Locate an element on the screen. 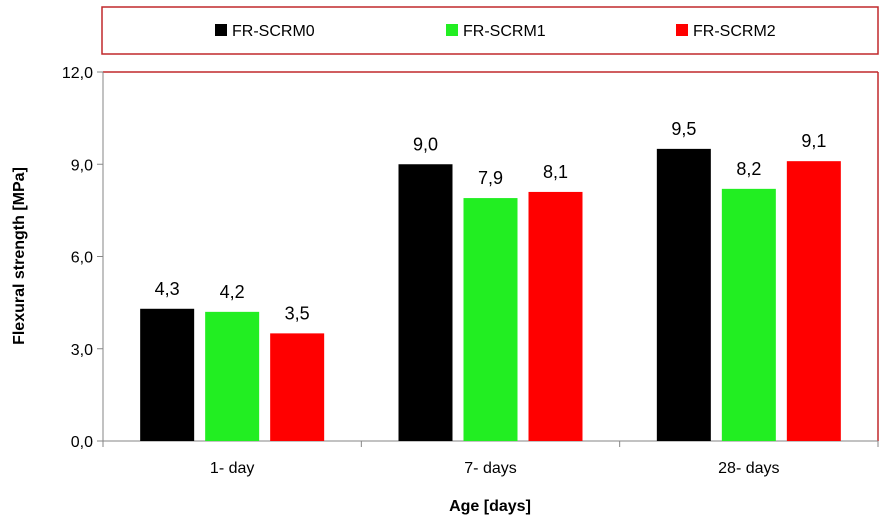  legend-label: FR-SCRM0 is located at coordinates (273, 31).